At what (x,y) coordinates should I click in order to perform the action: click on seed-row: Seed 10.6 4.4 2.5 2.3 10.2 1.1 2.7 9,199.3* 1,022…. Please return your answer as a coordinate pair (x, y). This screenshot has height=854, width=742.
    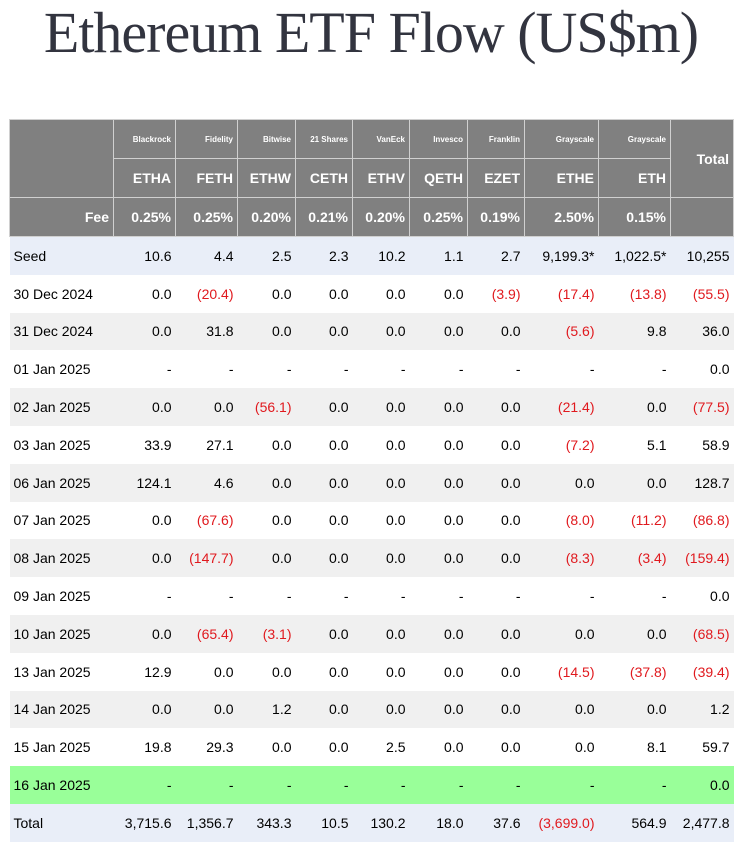
    Looking at the image, I should click on (371, 255).